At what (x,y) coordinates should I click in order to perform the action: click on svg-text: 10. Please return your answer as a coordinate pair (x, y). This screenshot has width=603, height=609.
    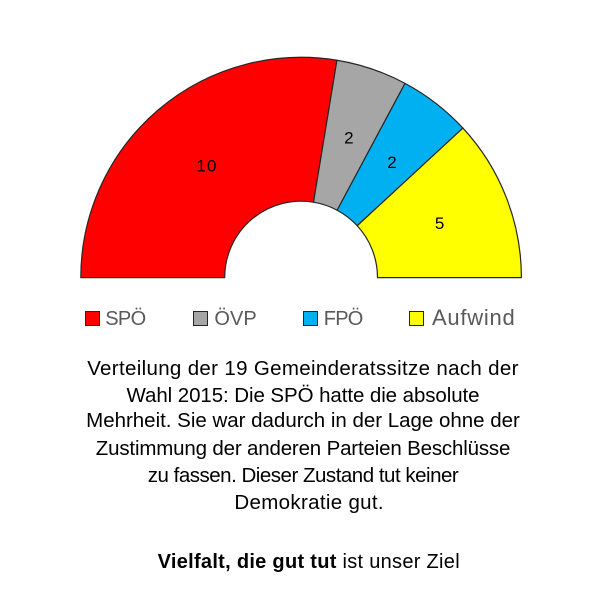
    Looking at the image, I should click on (206, 165).